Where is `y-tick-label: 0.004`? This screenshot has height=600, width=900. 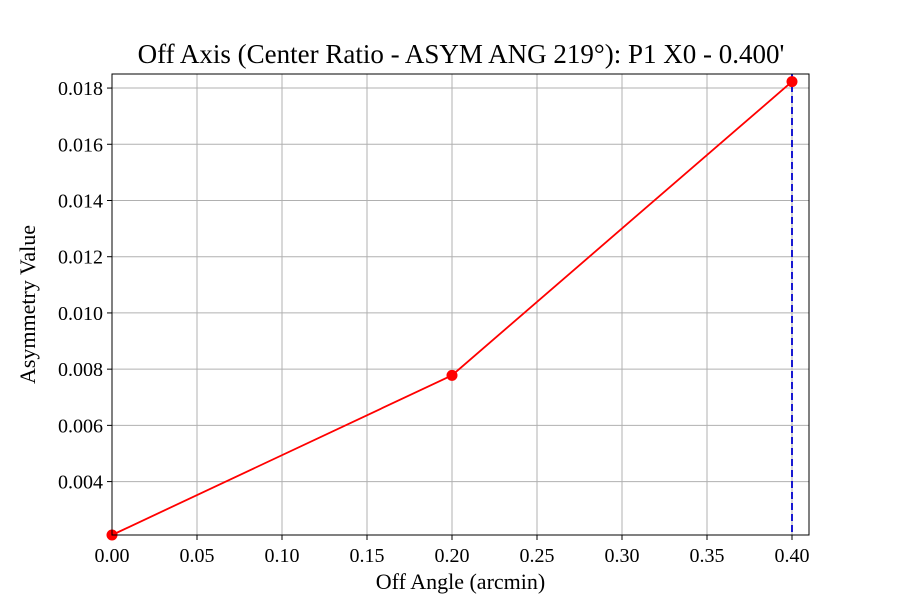 y-tick-label: 0.004 is located at coordinates (80, 483).